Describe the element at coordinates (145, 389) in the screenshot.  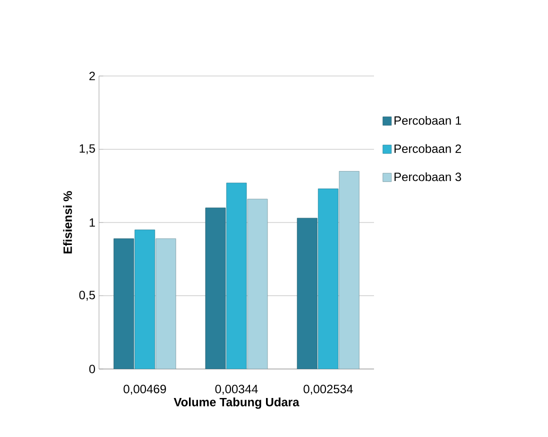
I see `x-tick-label: 0,00469` at that location.